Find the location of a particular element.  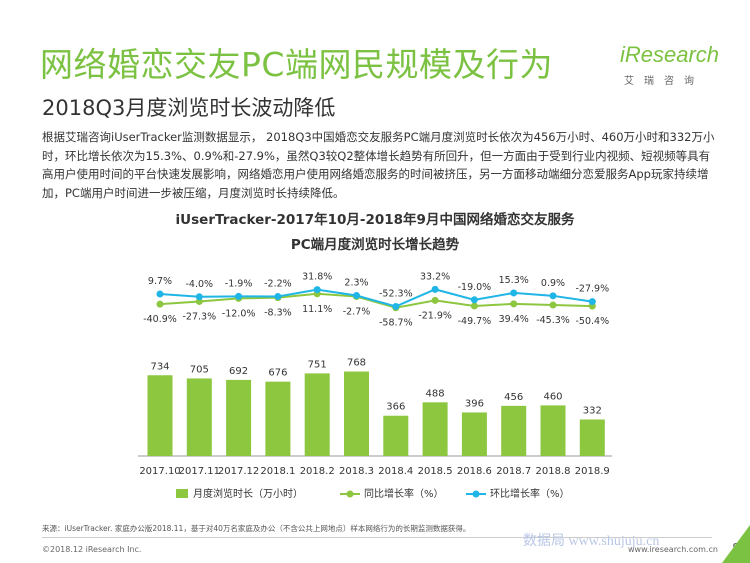

legend-yoy-label: 同比增长率（%） is located at coordinates (404, 493).